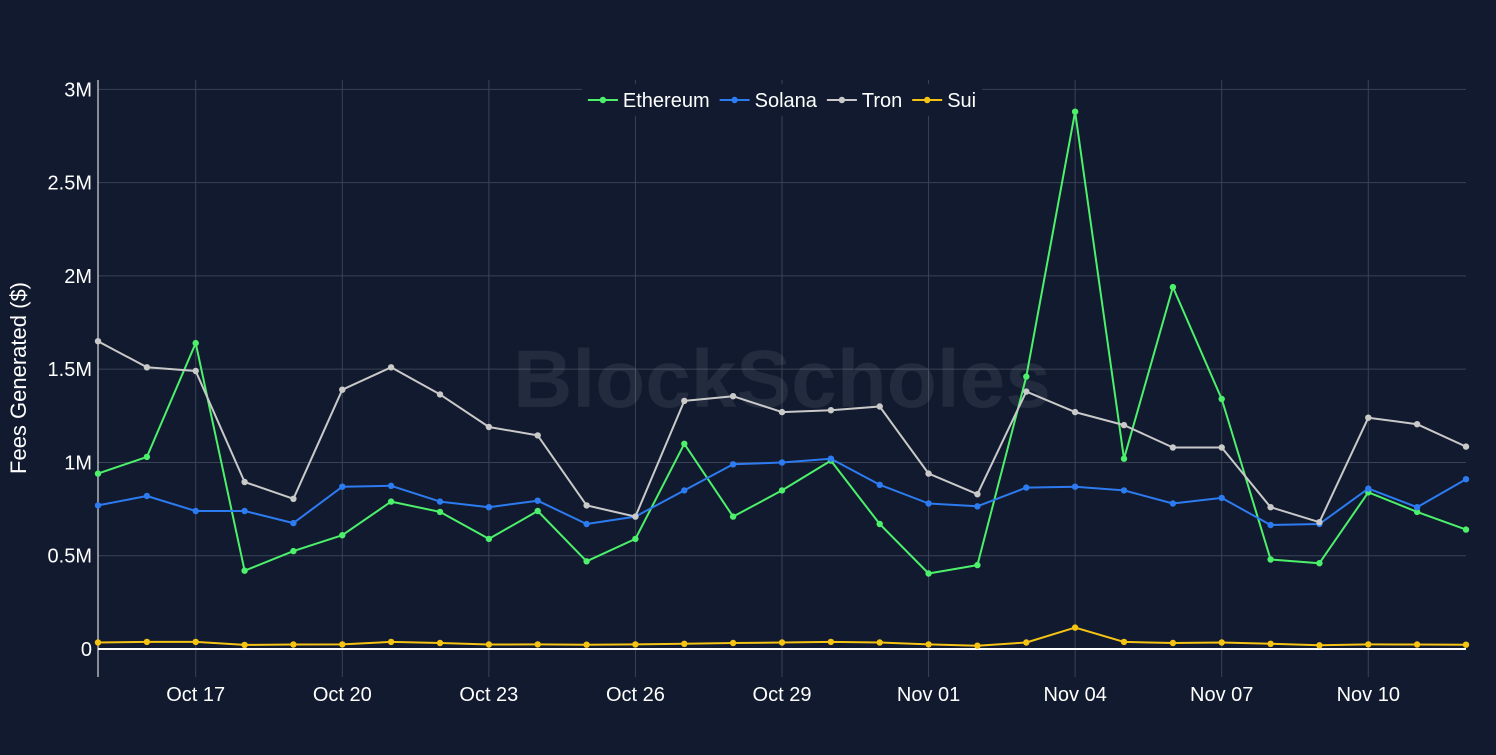 The height and width of the screenshot is (755, 1496). I want to click on legend: Ethereum Solana Tron Sui, so click(782, 100).